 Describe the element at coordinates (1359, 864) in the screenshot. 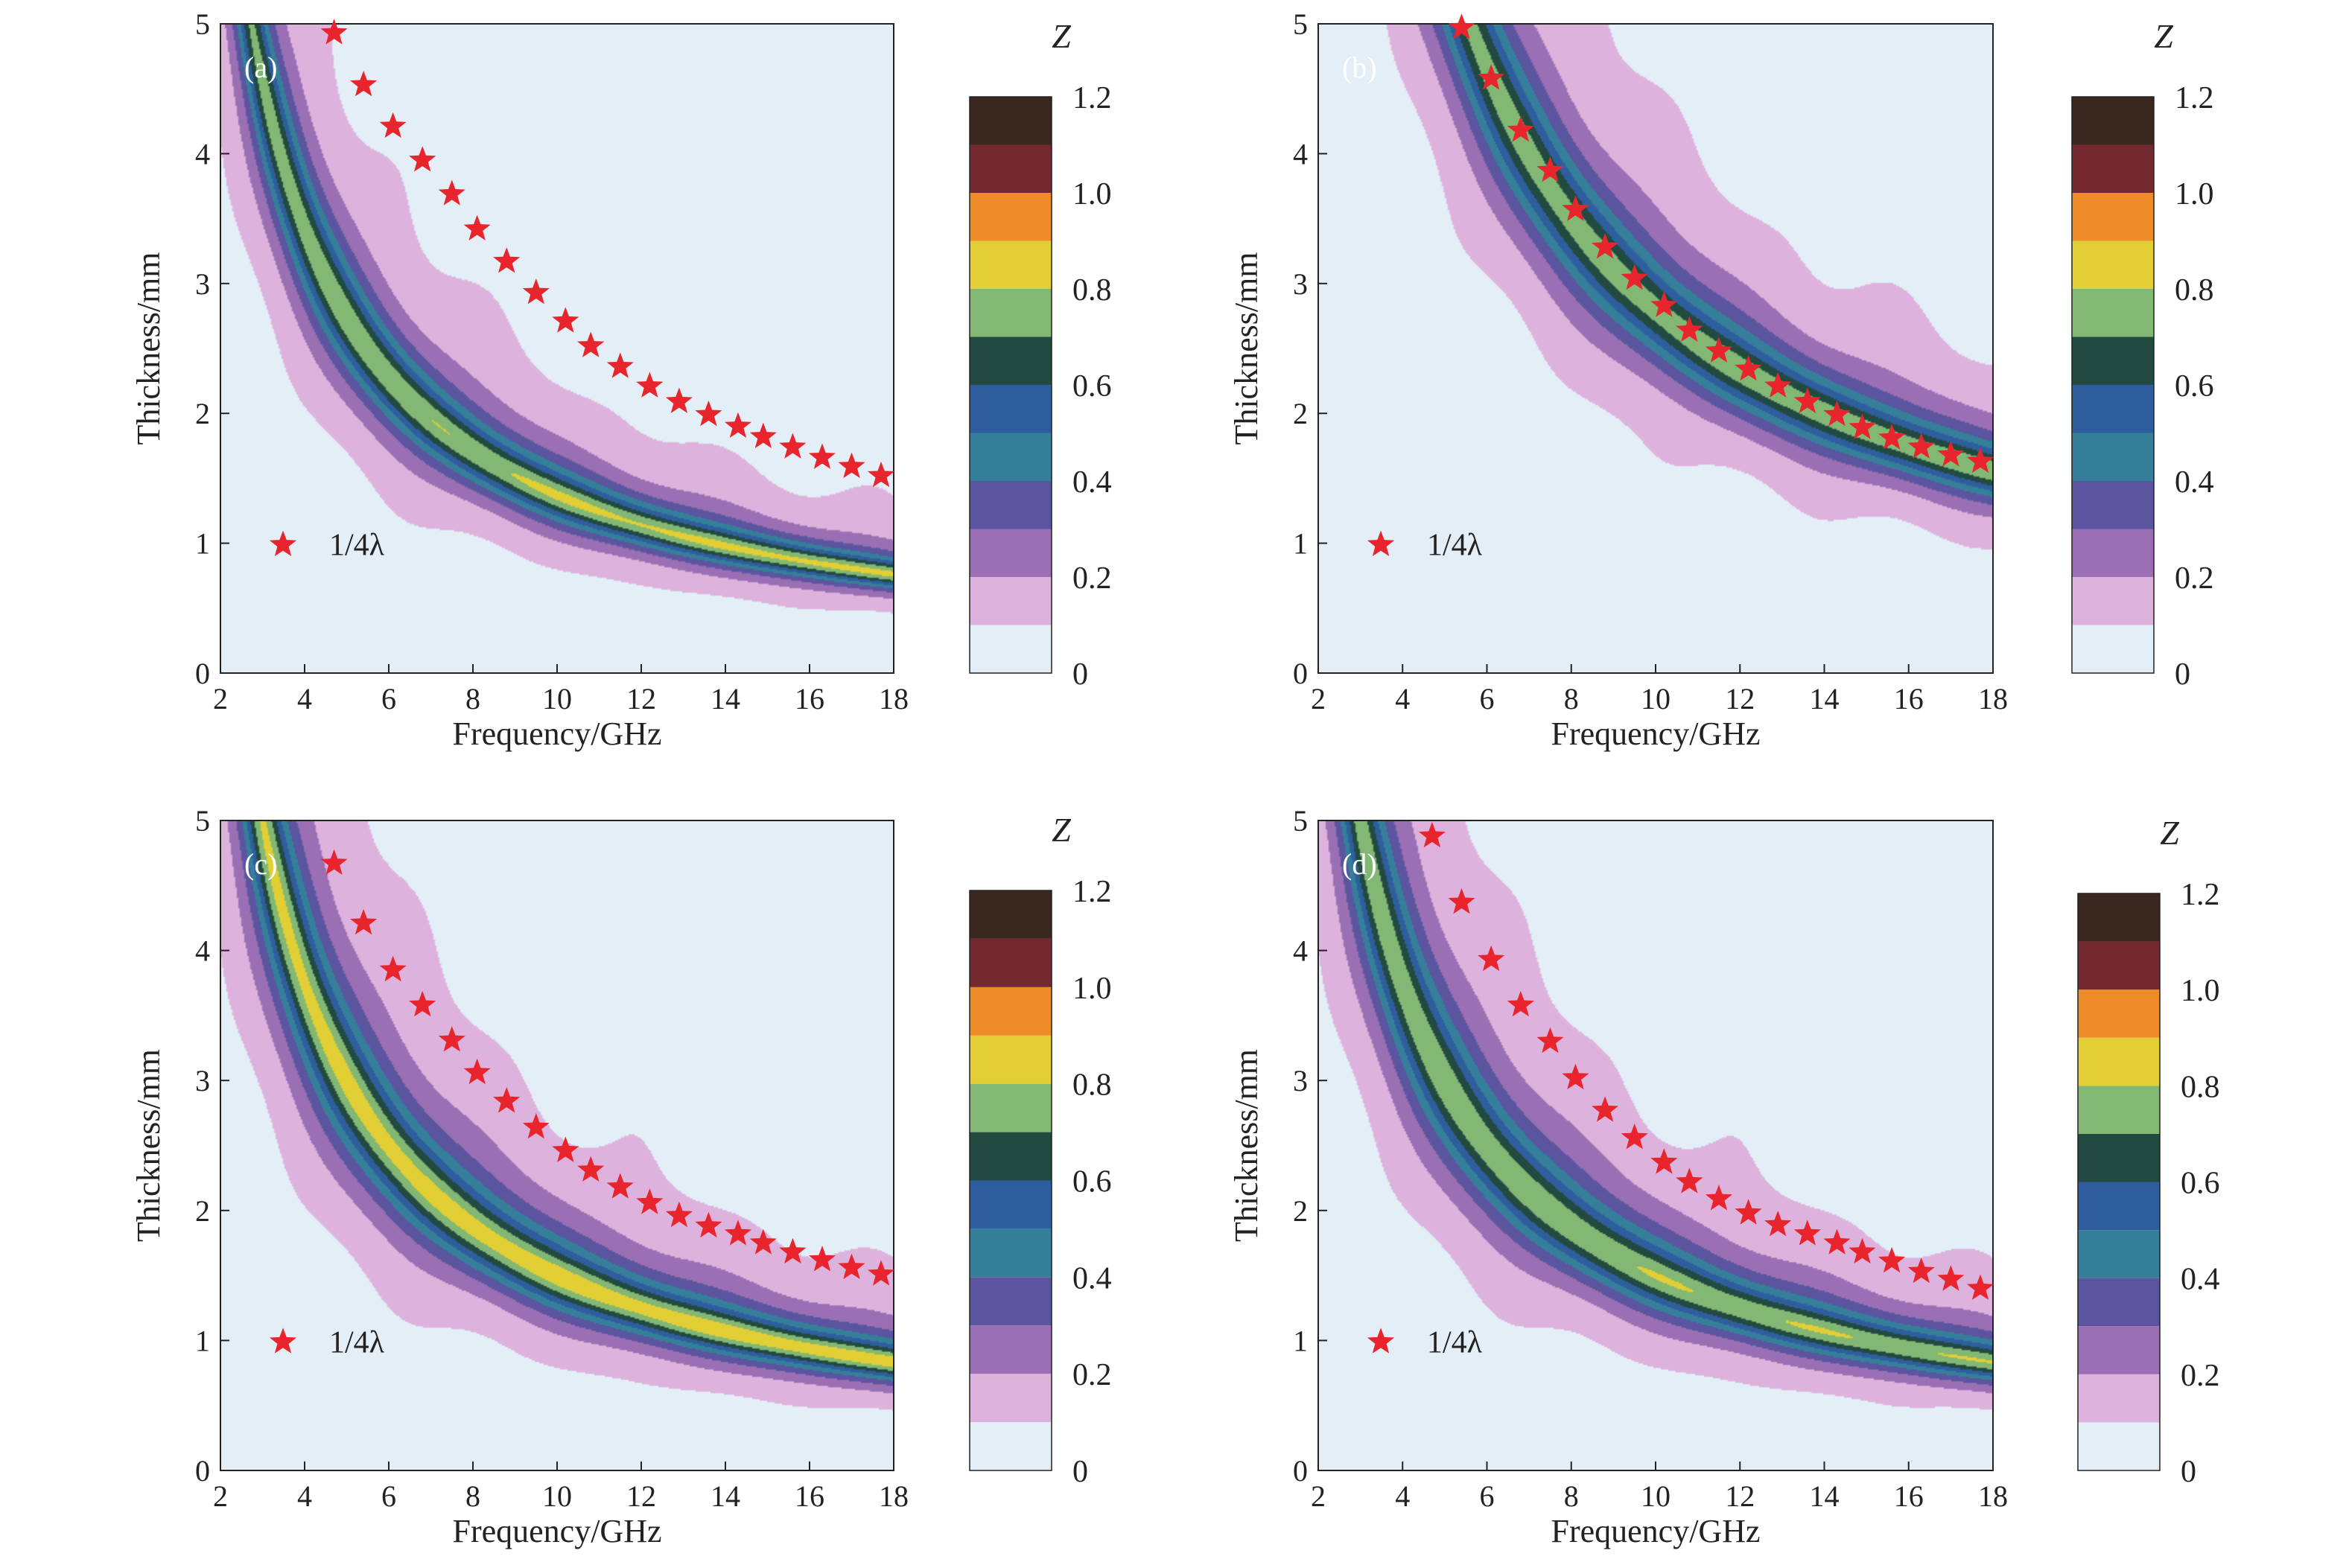

I see `panel-label: (d)` at that location.